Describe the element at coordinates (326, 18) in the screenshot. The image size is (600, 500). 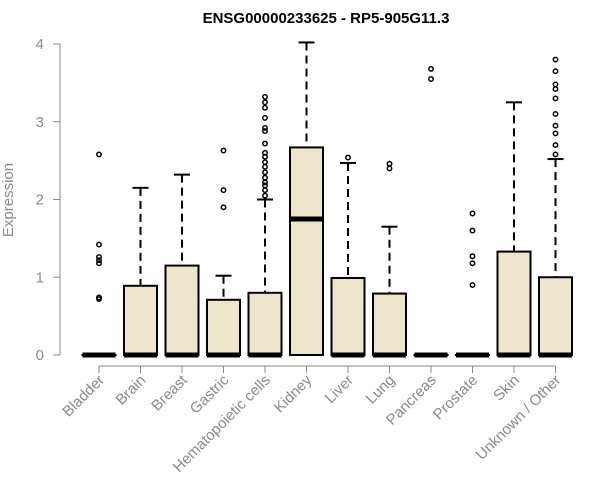
I see `chart-title: ENSG00000233625 - RP5-905G11.3` at that location.